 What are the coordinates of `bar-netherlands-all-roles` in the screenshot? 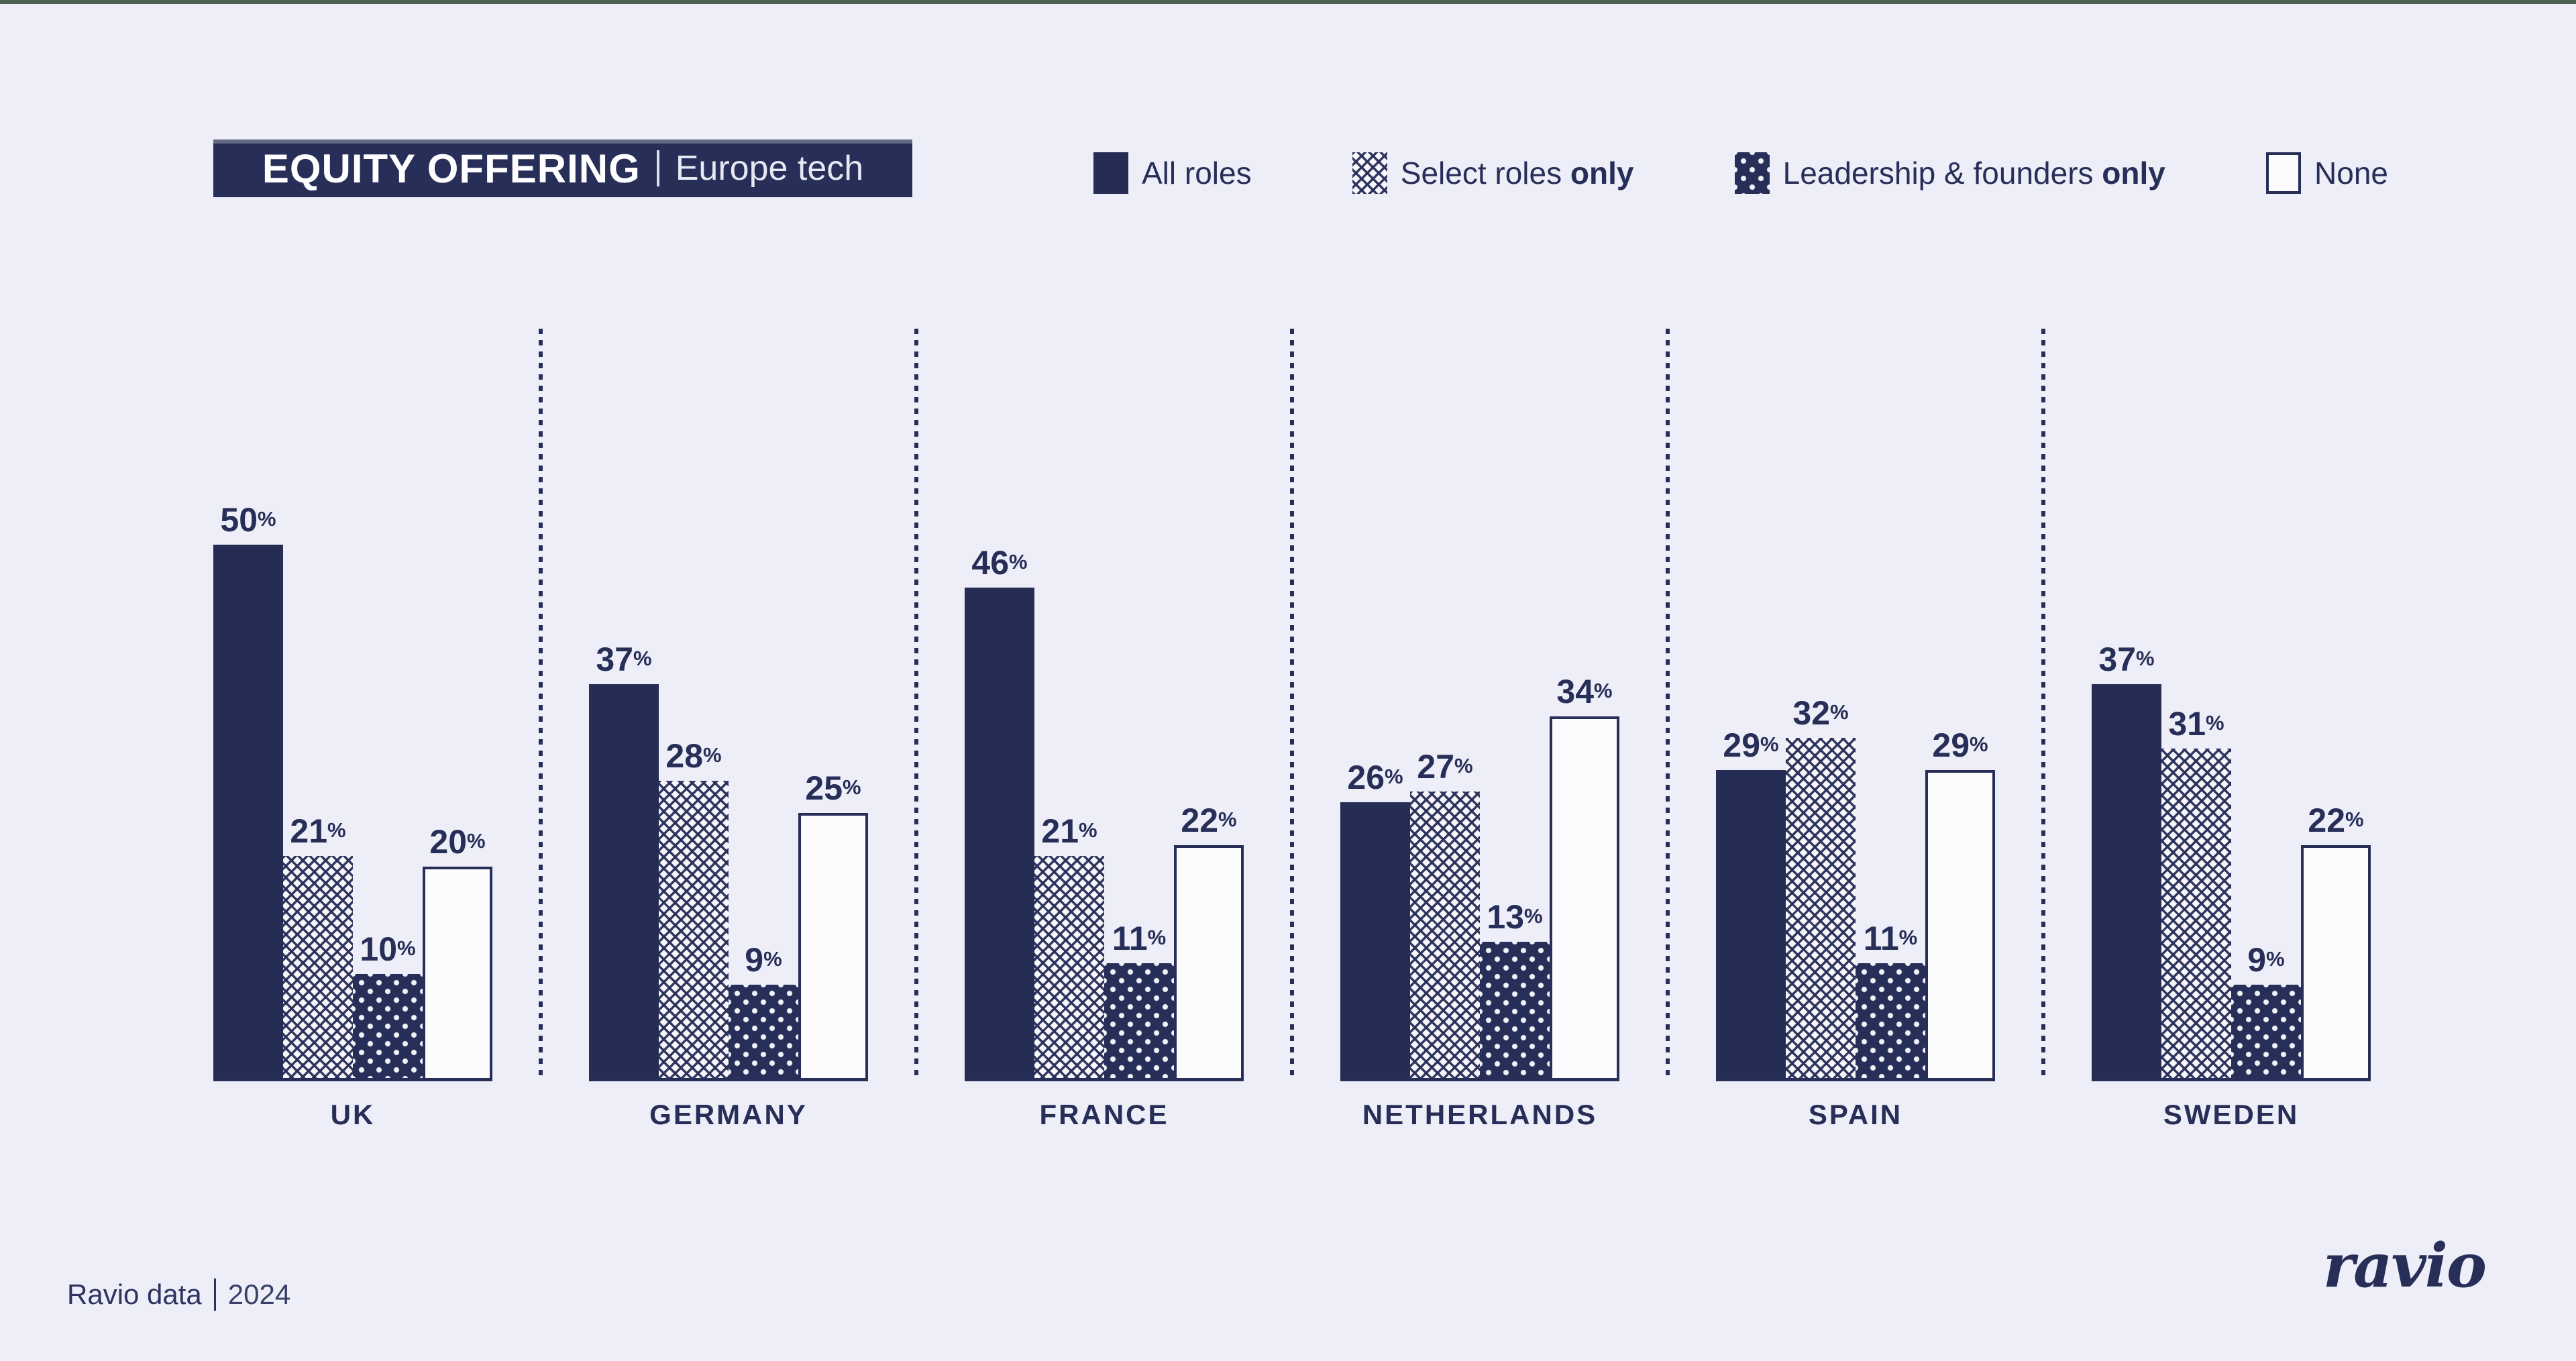 It's located at (1375, 942).